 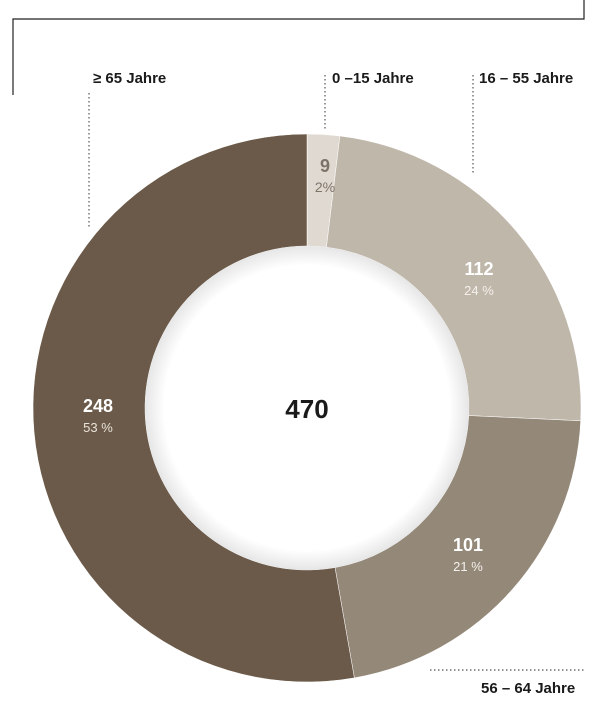 I want to click on slice-percent-label: 53 %, so click(x=98, y=427).